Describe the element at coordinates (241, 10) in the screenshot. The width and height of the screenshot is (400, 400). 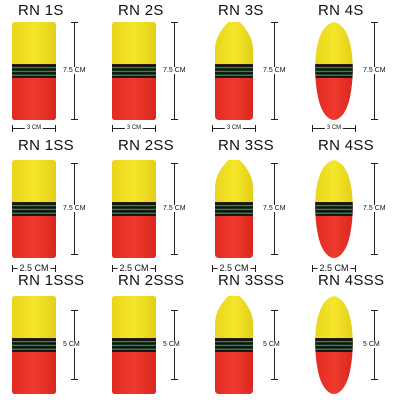
I see `product-name-label: RN 3S` at that location.